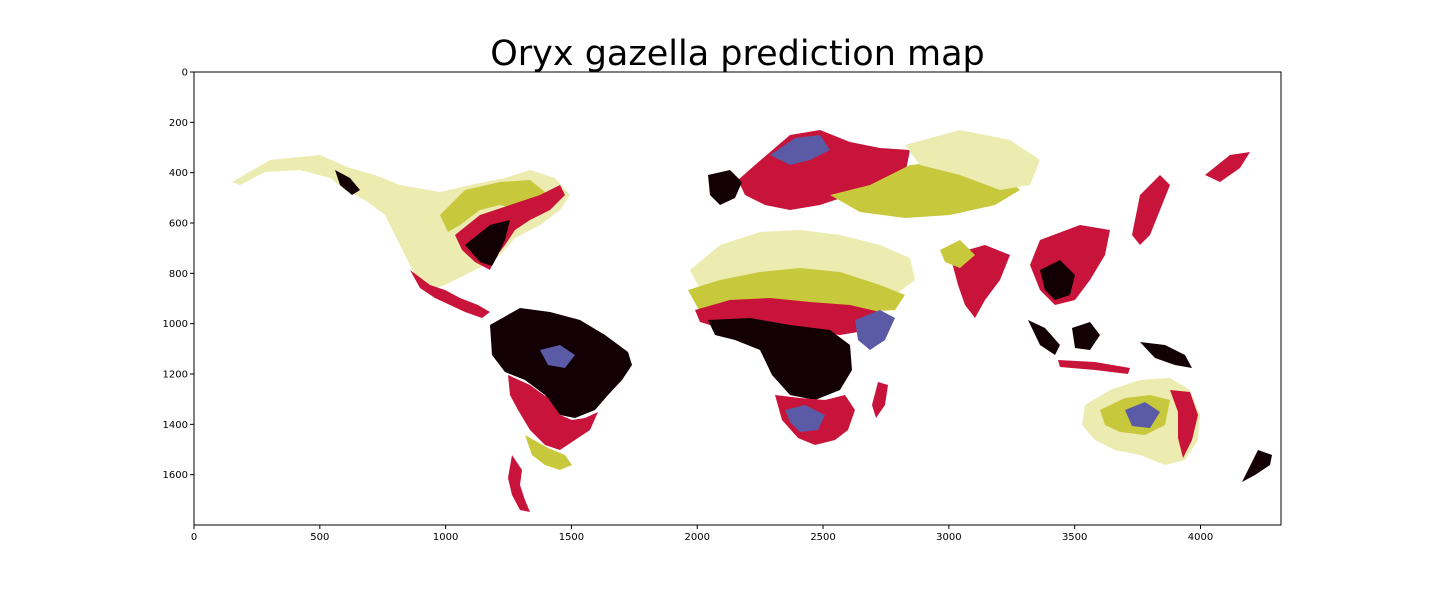  I want to click on region-australia-east, so click(1184, 424).